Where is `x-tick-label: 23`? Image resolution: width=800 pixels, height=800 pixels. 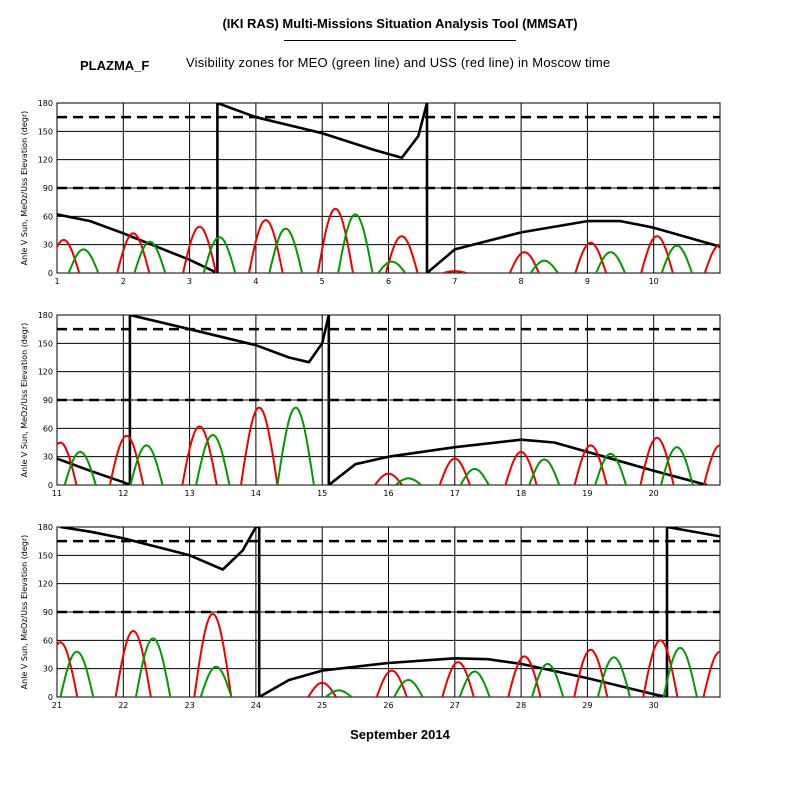
x-tick-label: 23 is located at coordinates (190, 705).